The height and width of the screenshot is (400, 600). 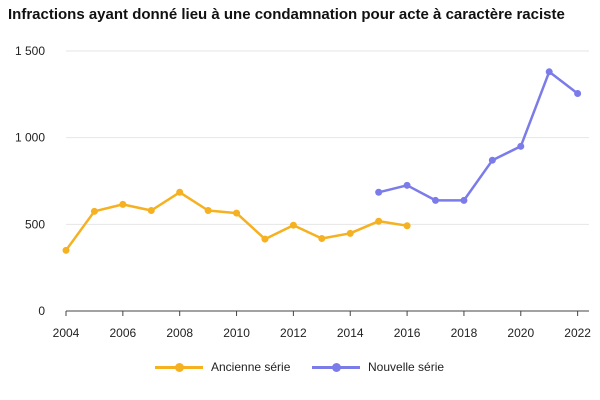 What do you see at coordinates (35, 224) in the screenshot?
I see `y-tick-label: 500` at bounding box center [35, 224].